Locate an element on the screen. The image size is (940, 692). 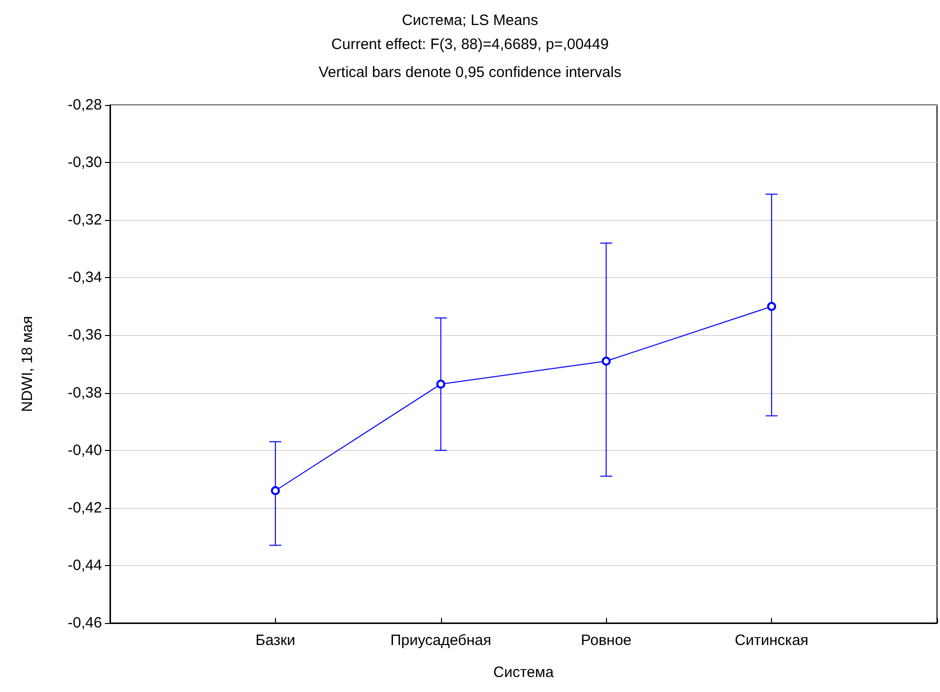
chart-subtitle: Current effect: F(3, 88)=4,6689, p=,00449 is located at coordinates (470, 44).